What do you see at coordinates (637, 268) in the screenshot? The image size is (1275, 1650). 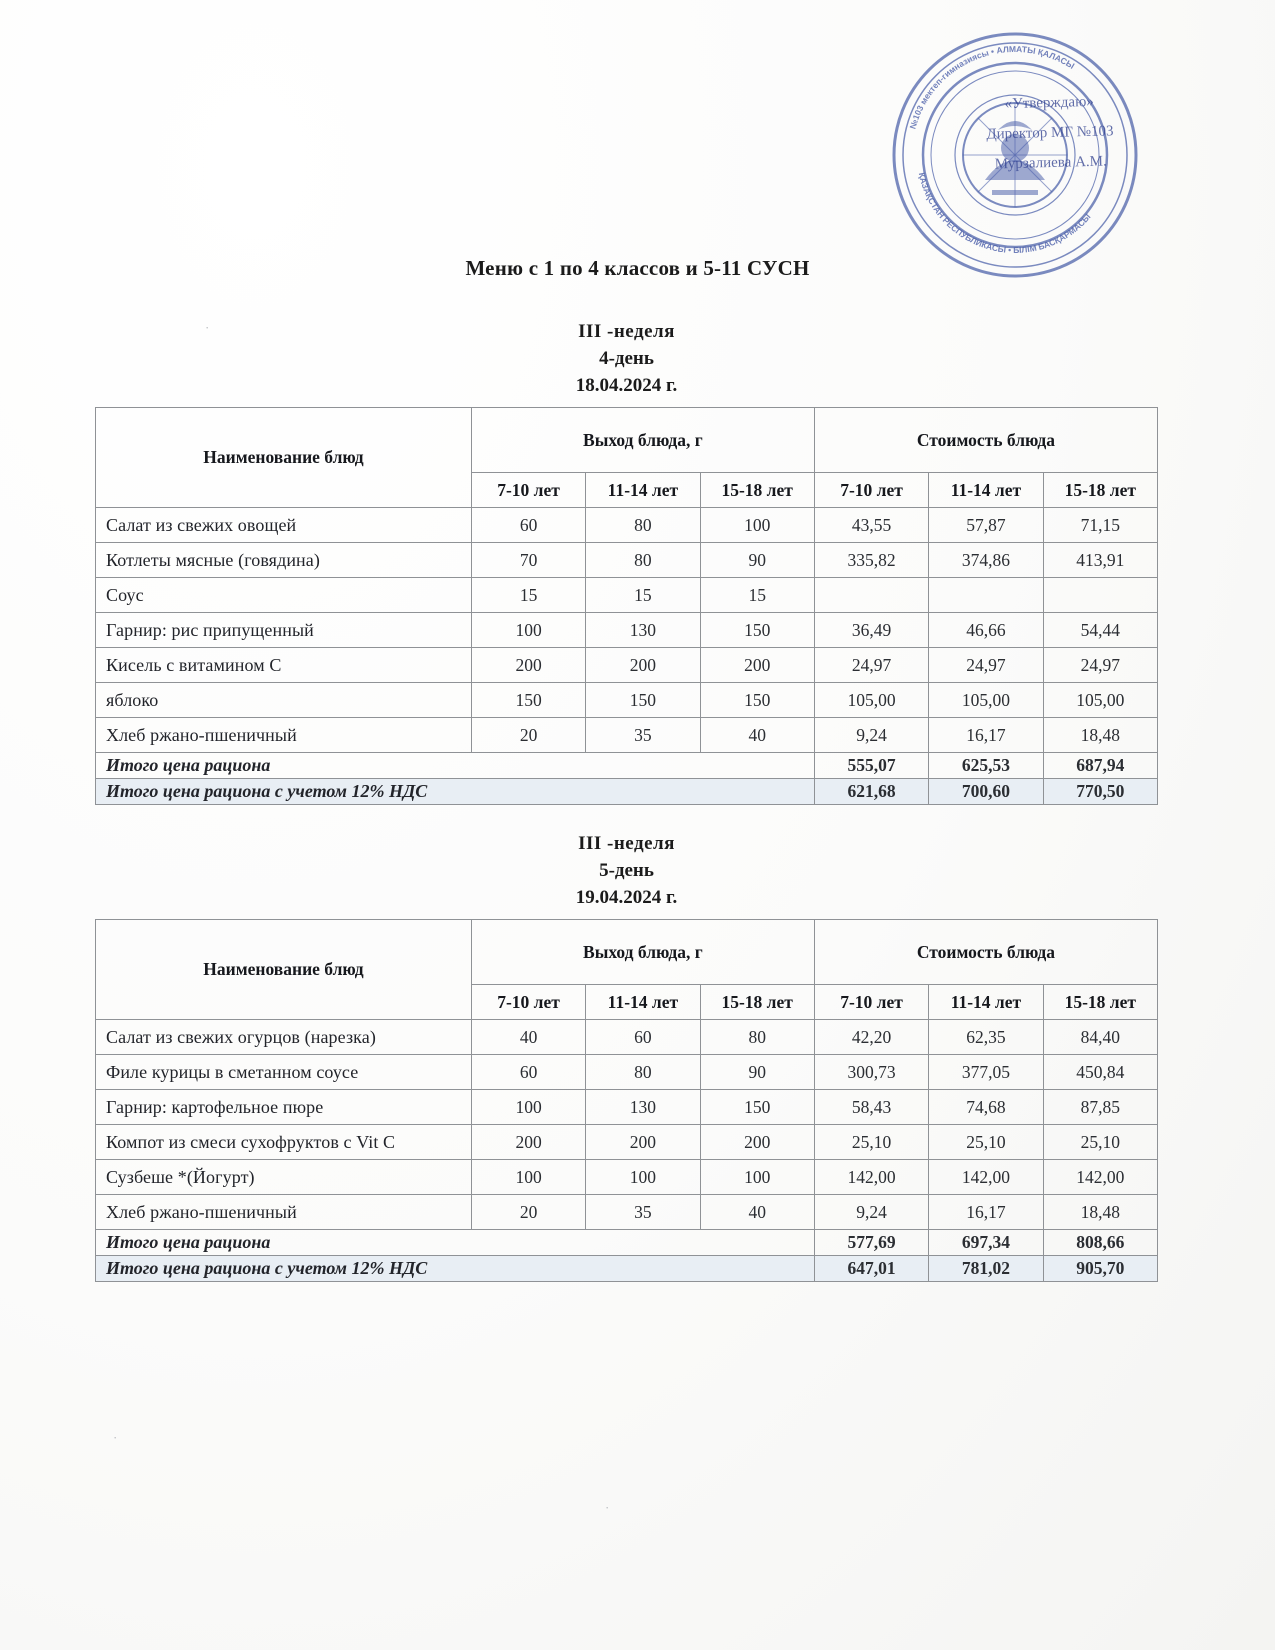 I see `page-title: Меню с 1 по 4 классов и 5-11 СУСН` at bounding box center [637, 268].